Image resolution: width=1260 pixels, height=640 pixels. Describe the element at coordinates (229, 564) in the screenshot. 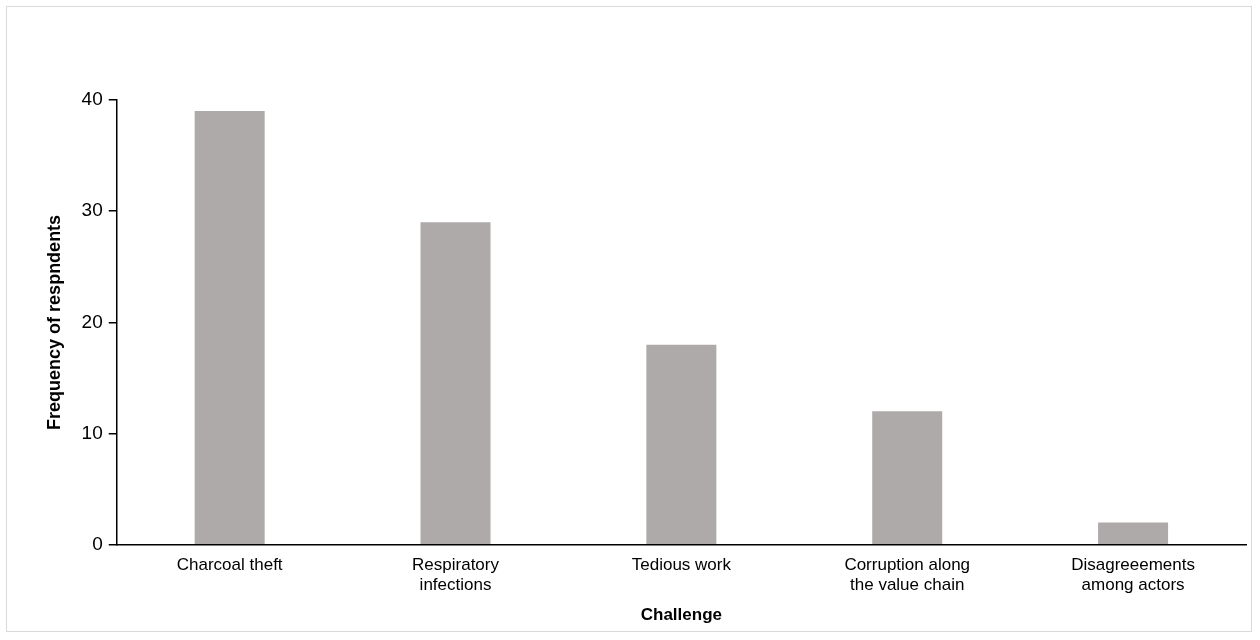

I see `x-tick-label: Charcoal theft` at that location.